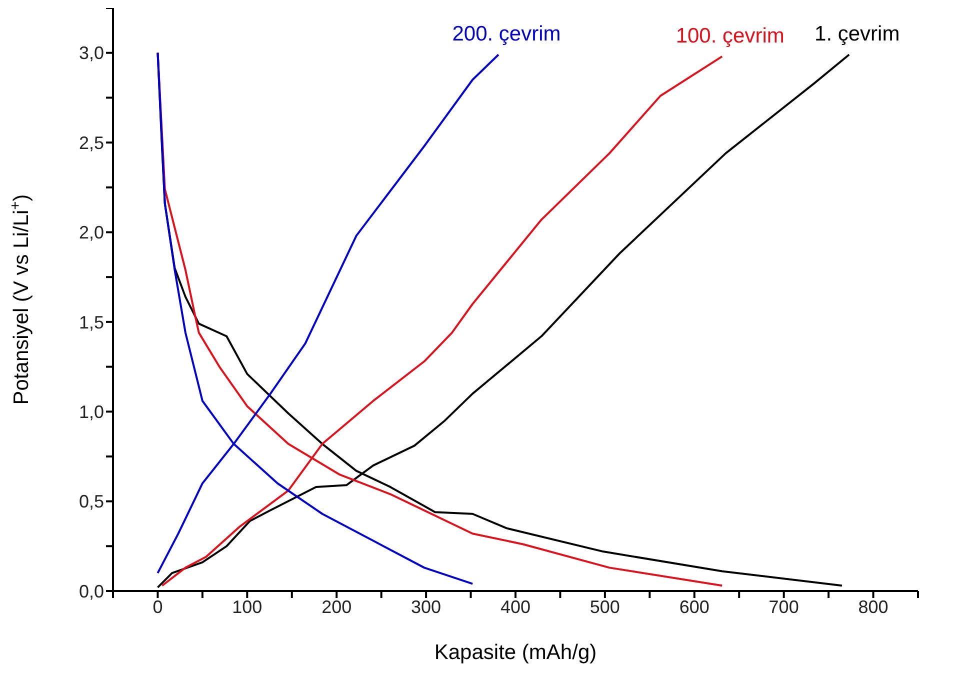  I want to click on y-tick-label: 2,0, so click(91, 232).